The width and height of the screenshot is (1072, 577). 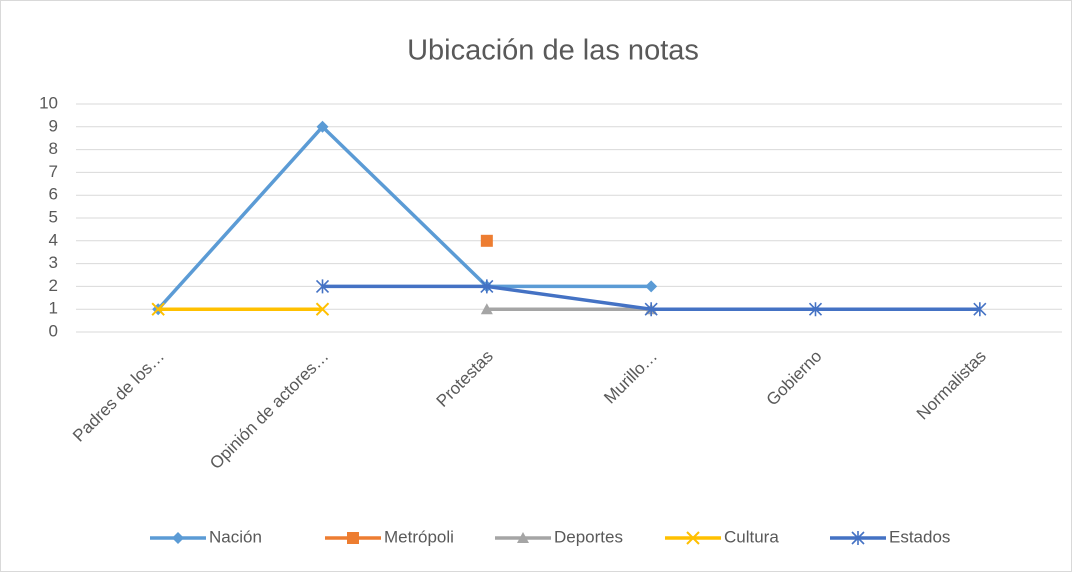 I want to click on legend-item: Cultura, so click(x=722, y=536).